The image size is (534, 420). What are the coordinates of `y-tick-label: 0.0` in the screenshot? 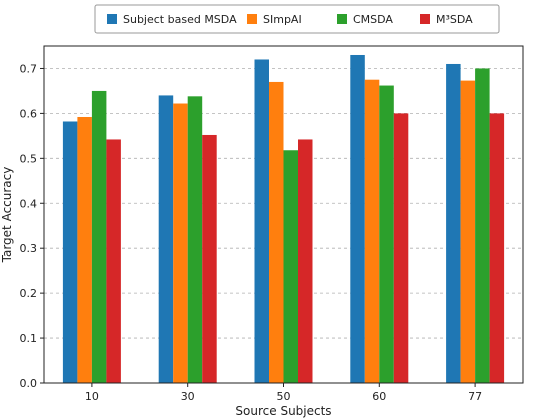 It's located at (29, 383).